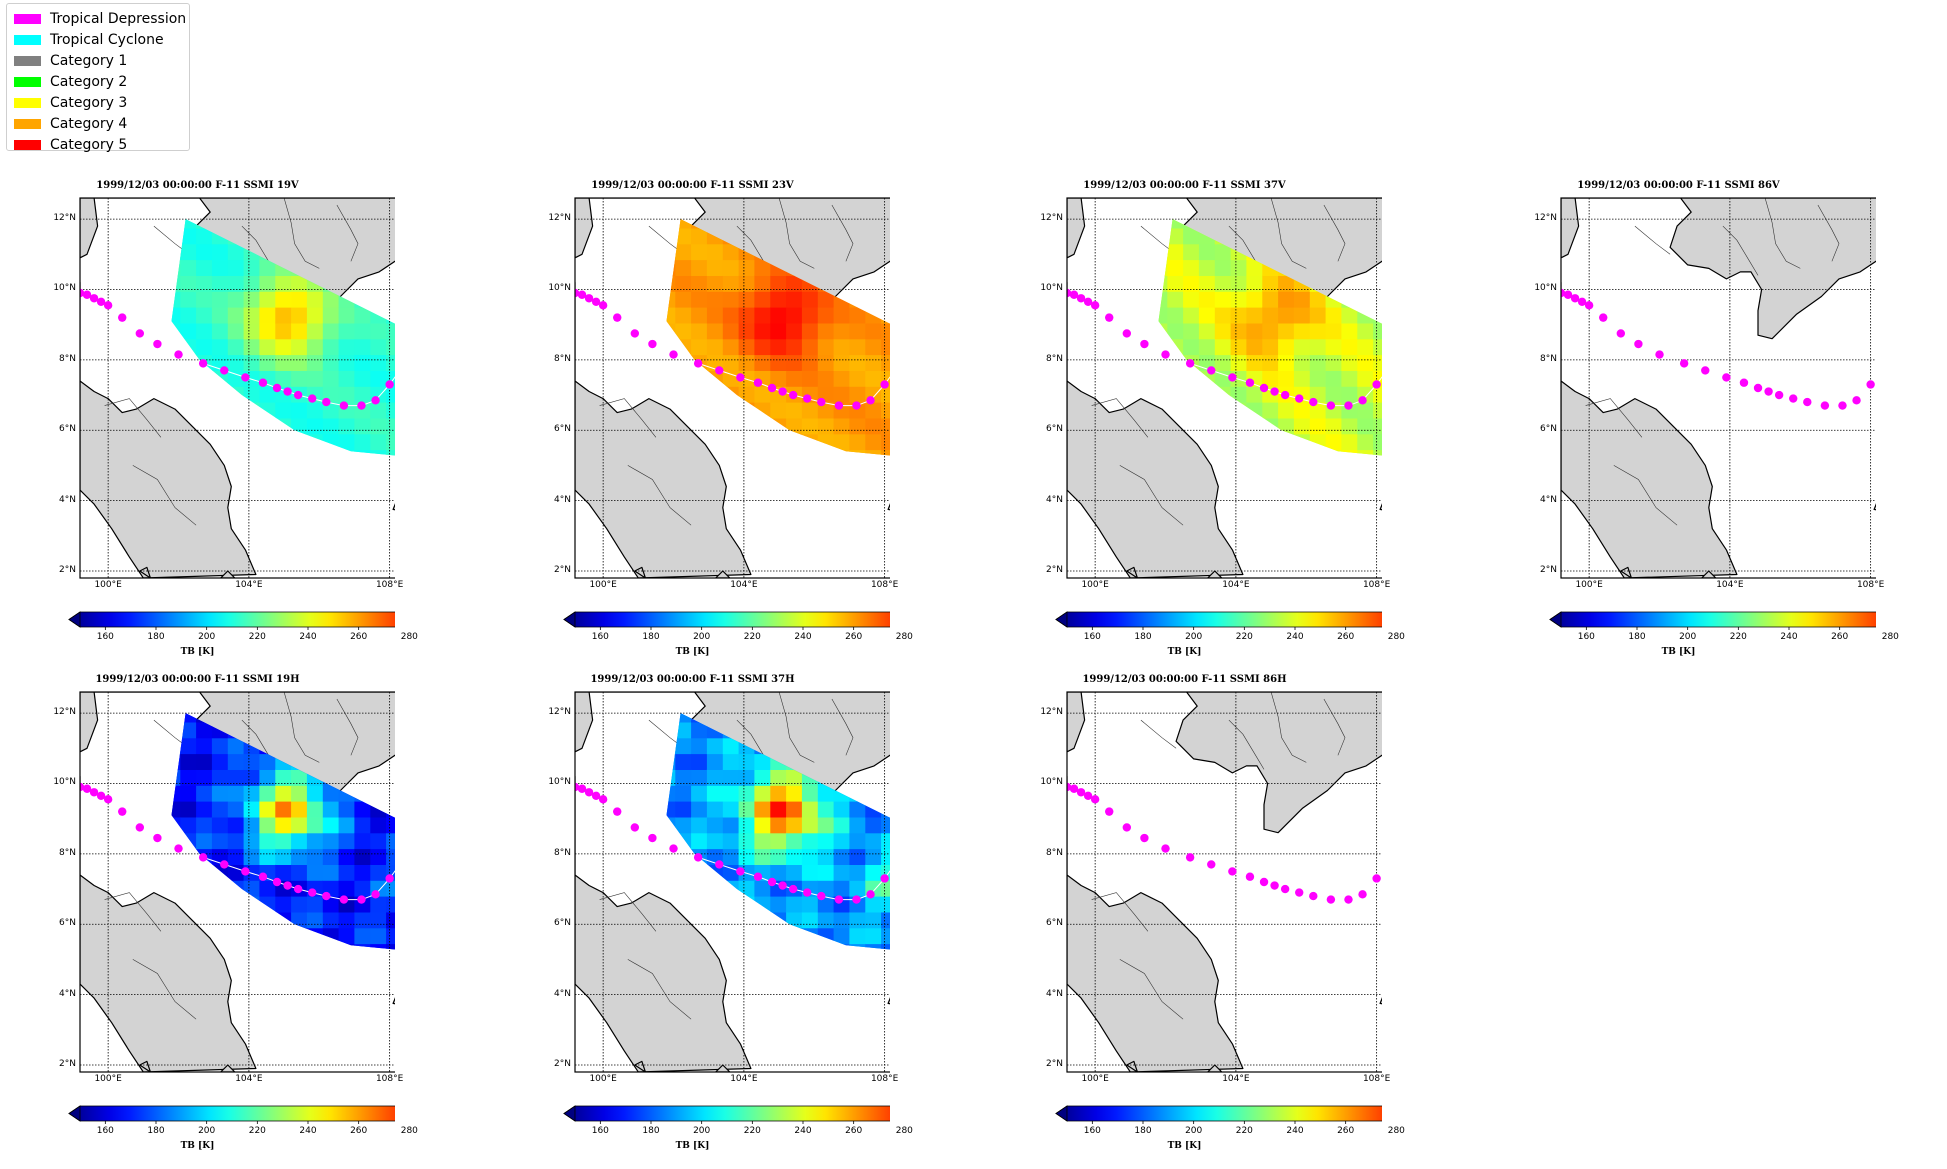  What do you see at coordinates (726, 619) in the screenshot?
I see `colorbar` at bounding box center [726, 619].